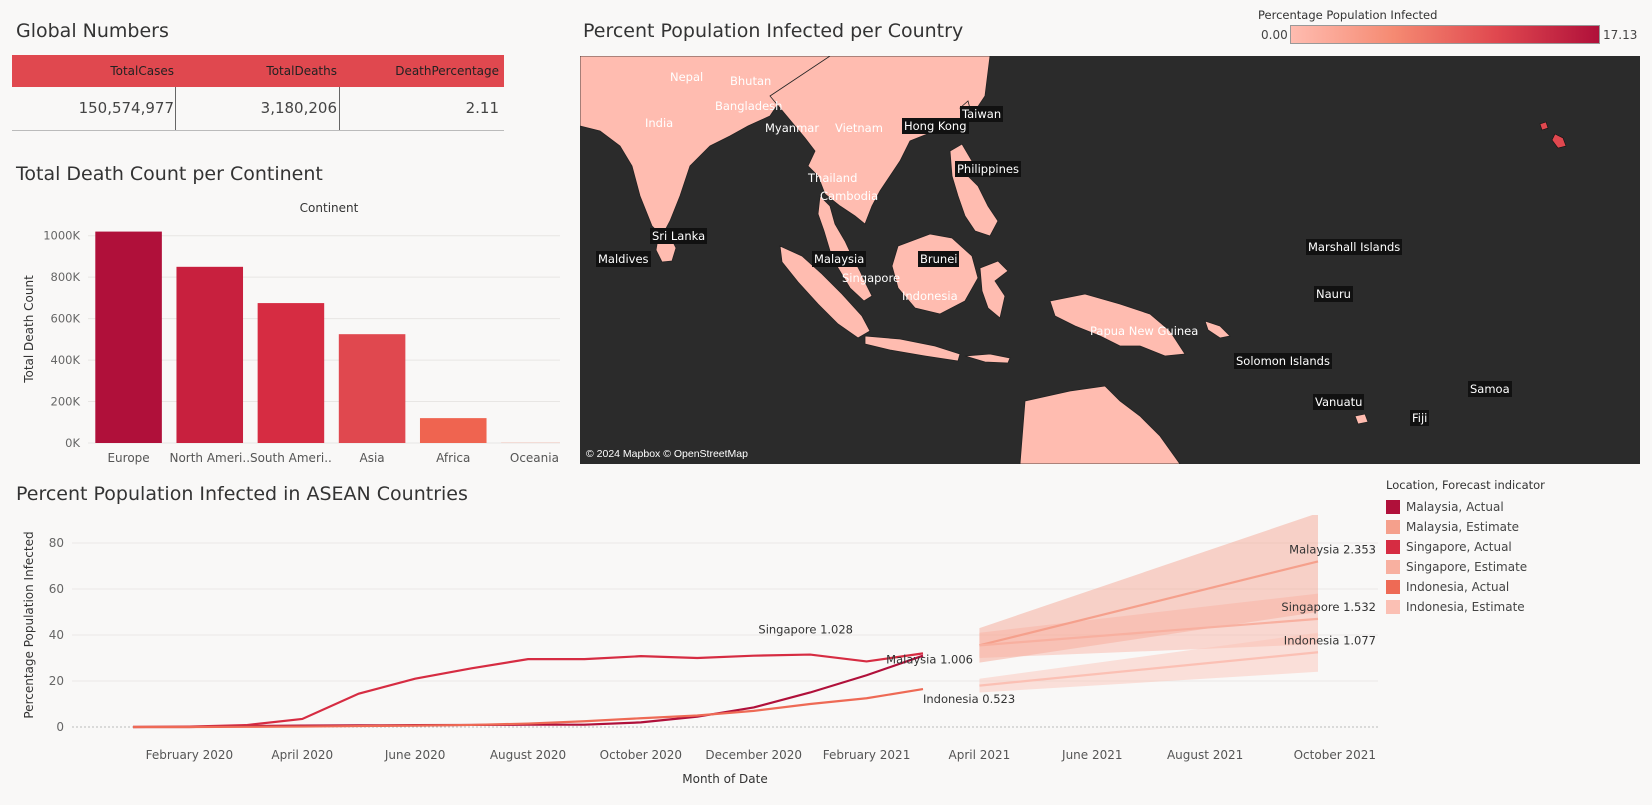  I want to click on value-total-cases: 150,574,977, so click(126, 108).